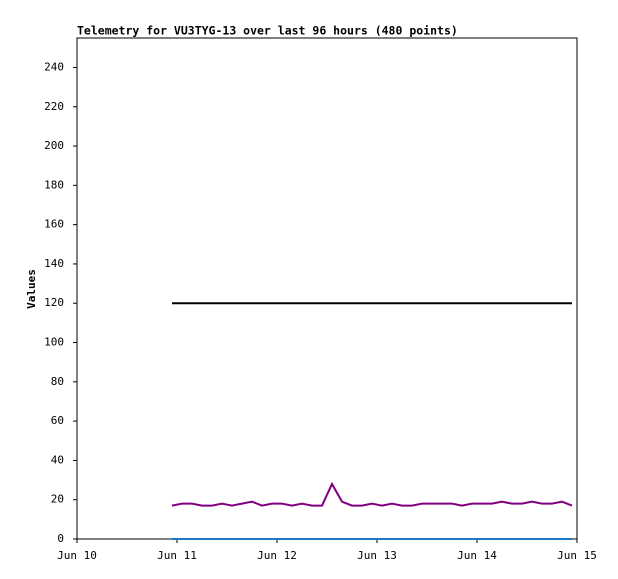  What do you see at coordinates (57, 499) in the screenshot?
I see `y-tick-label: 20` at bounding box center [57, 499].